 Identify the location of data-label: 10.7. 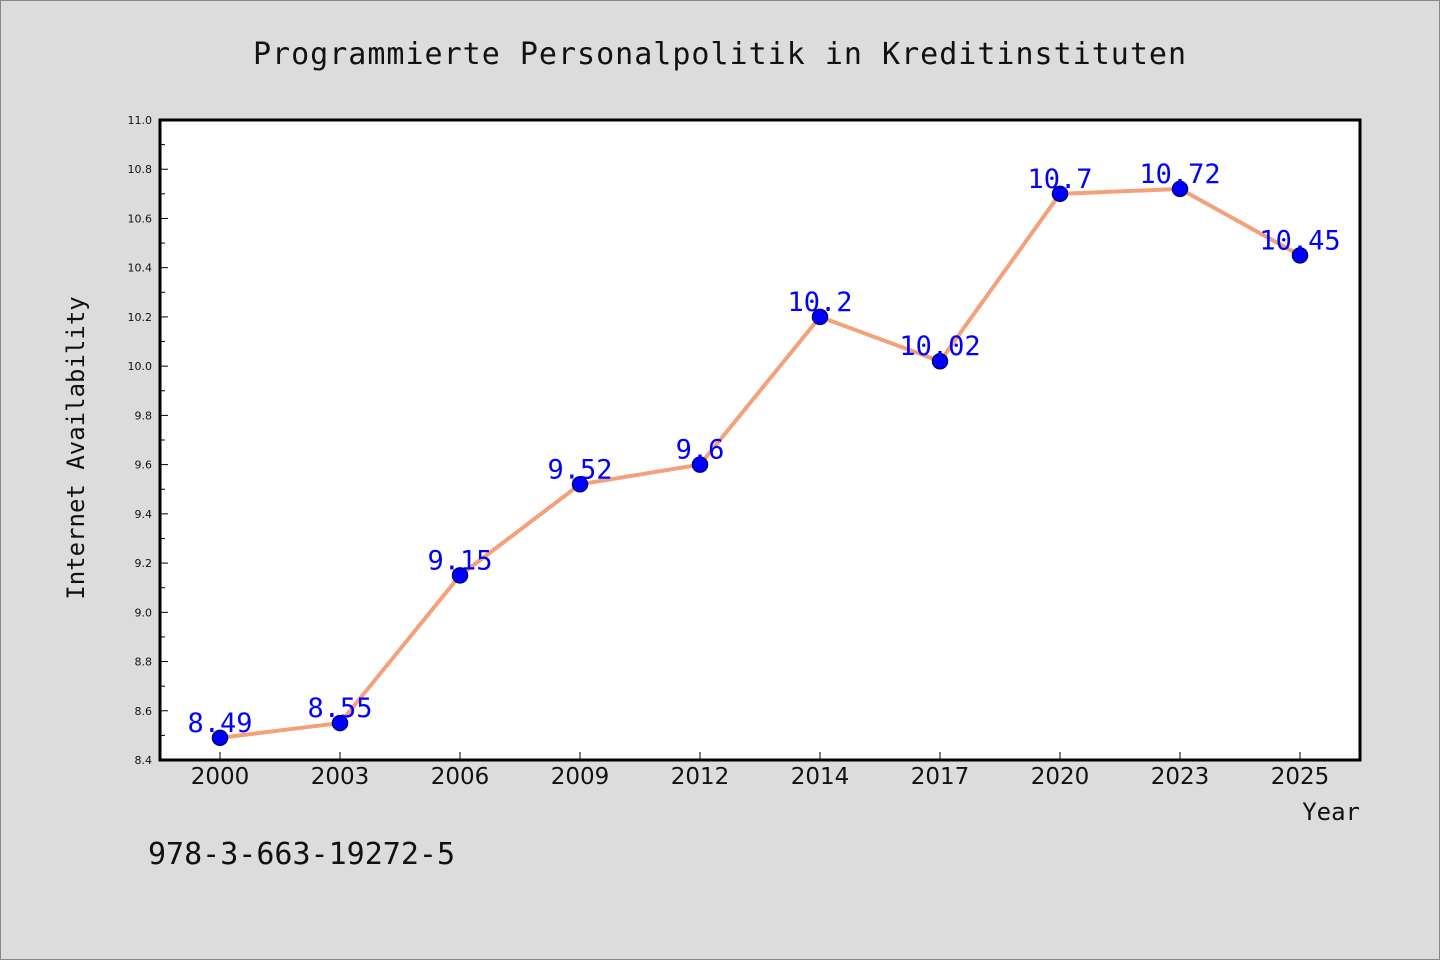
(1059, 179).